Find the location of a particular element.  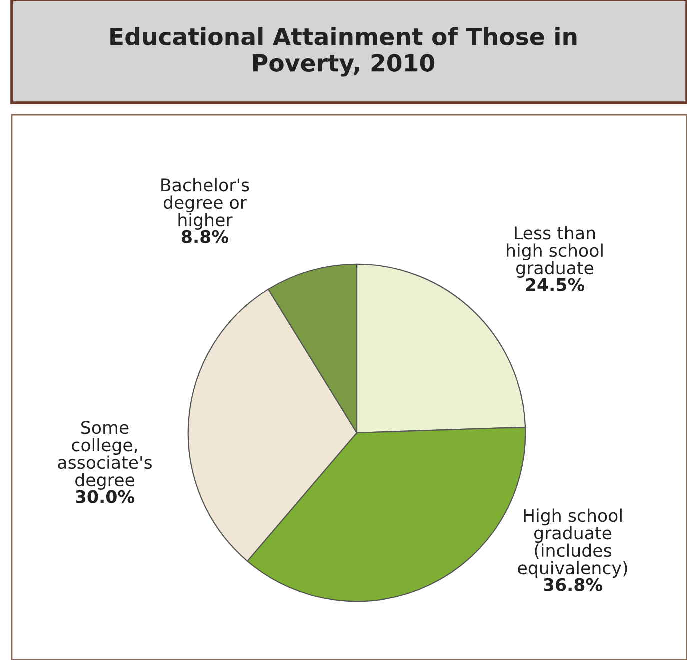

slice-label: Less than high school graduate is located at coordinates (555, 252).